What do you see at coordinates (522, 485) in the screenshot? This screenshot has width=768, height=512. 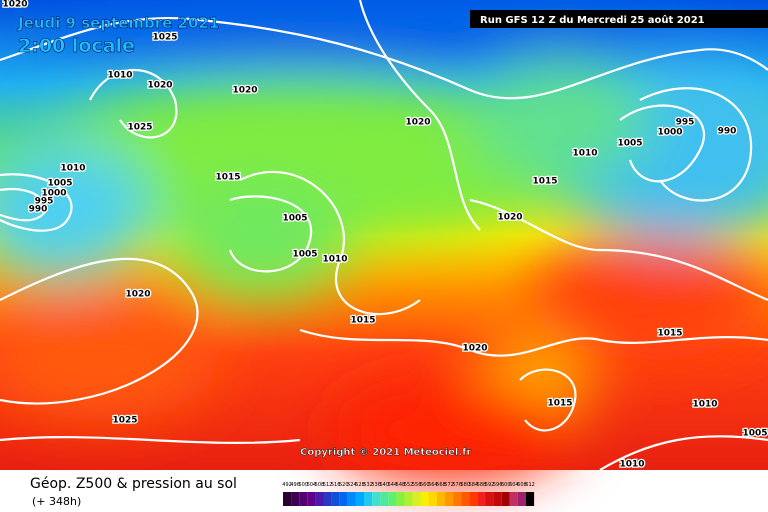 I see `scale-label: 608` at bounding box center [522, 485].